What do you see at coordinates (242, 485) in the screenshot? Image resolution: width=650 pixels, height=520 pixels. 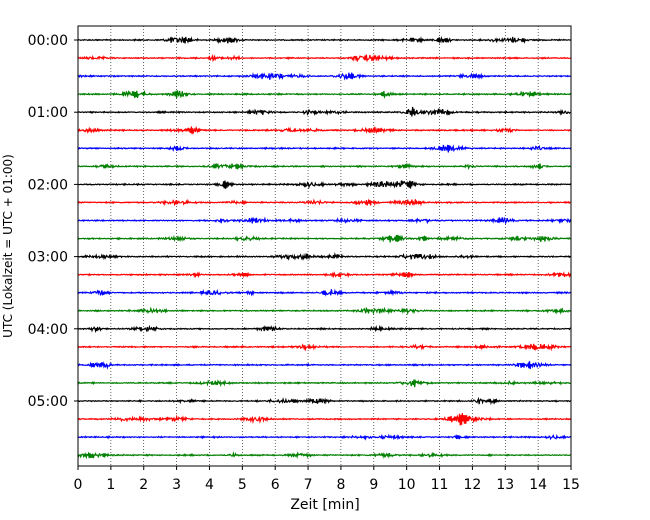 I see `x-tick-label: 5` at bounding box center [242, 485].